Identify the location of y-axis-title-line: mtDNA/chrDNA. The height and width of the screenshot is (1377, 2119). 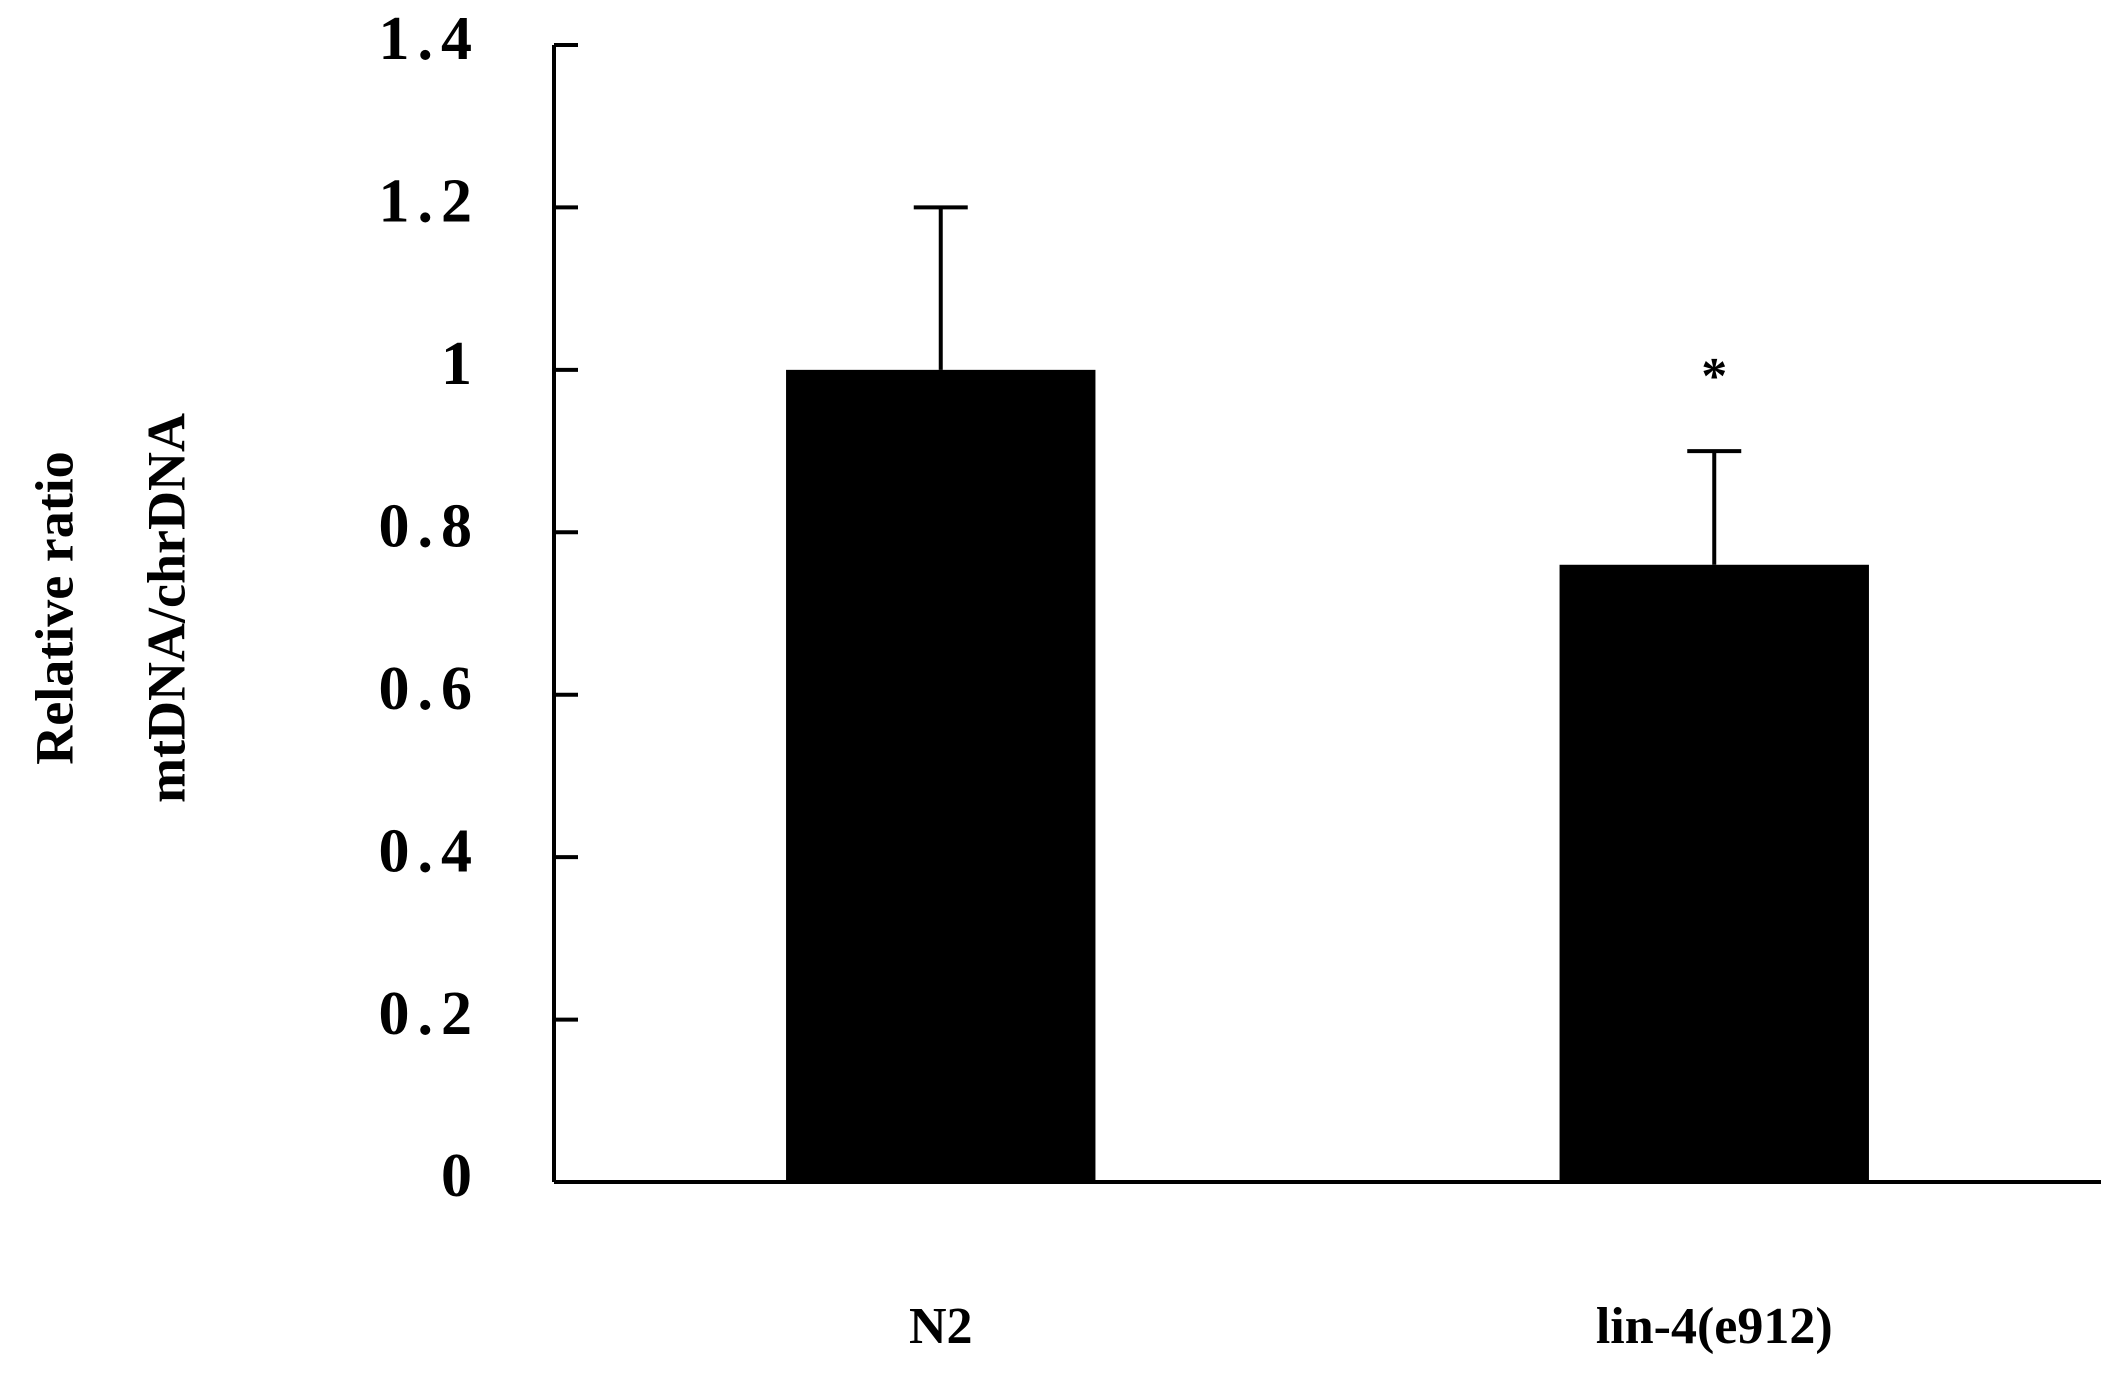
(166, 608).